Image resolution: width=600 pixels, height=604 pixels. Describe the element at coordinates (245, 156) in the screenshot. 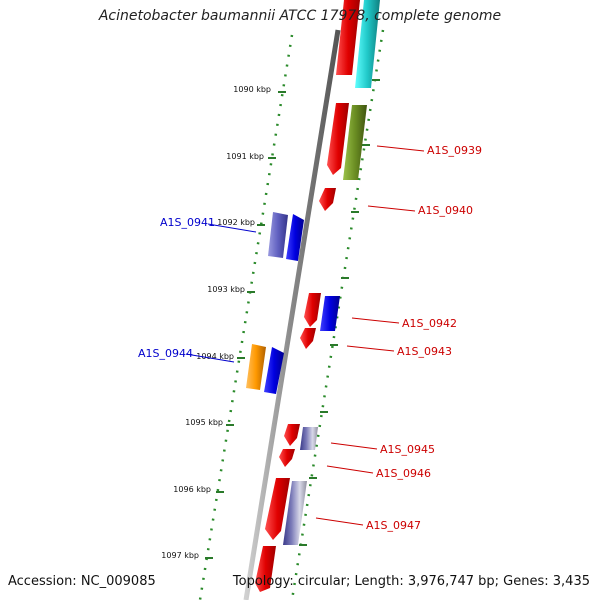

I see `axis-tick-label: 1091 kbp` at that location.